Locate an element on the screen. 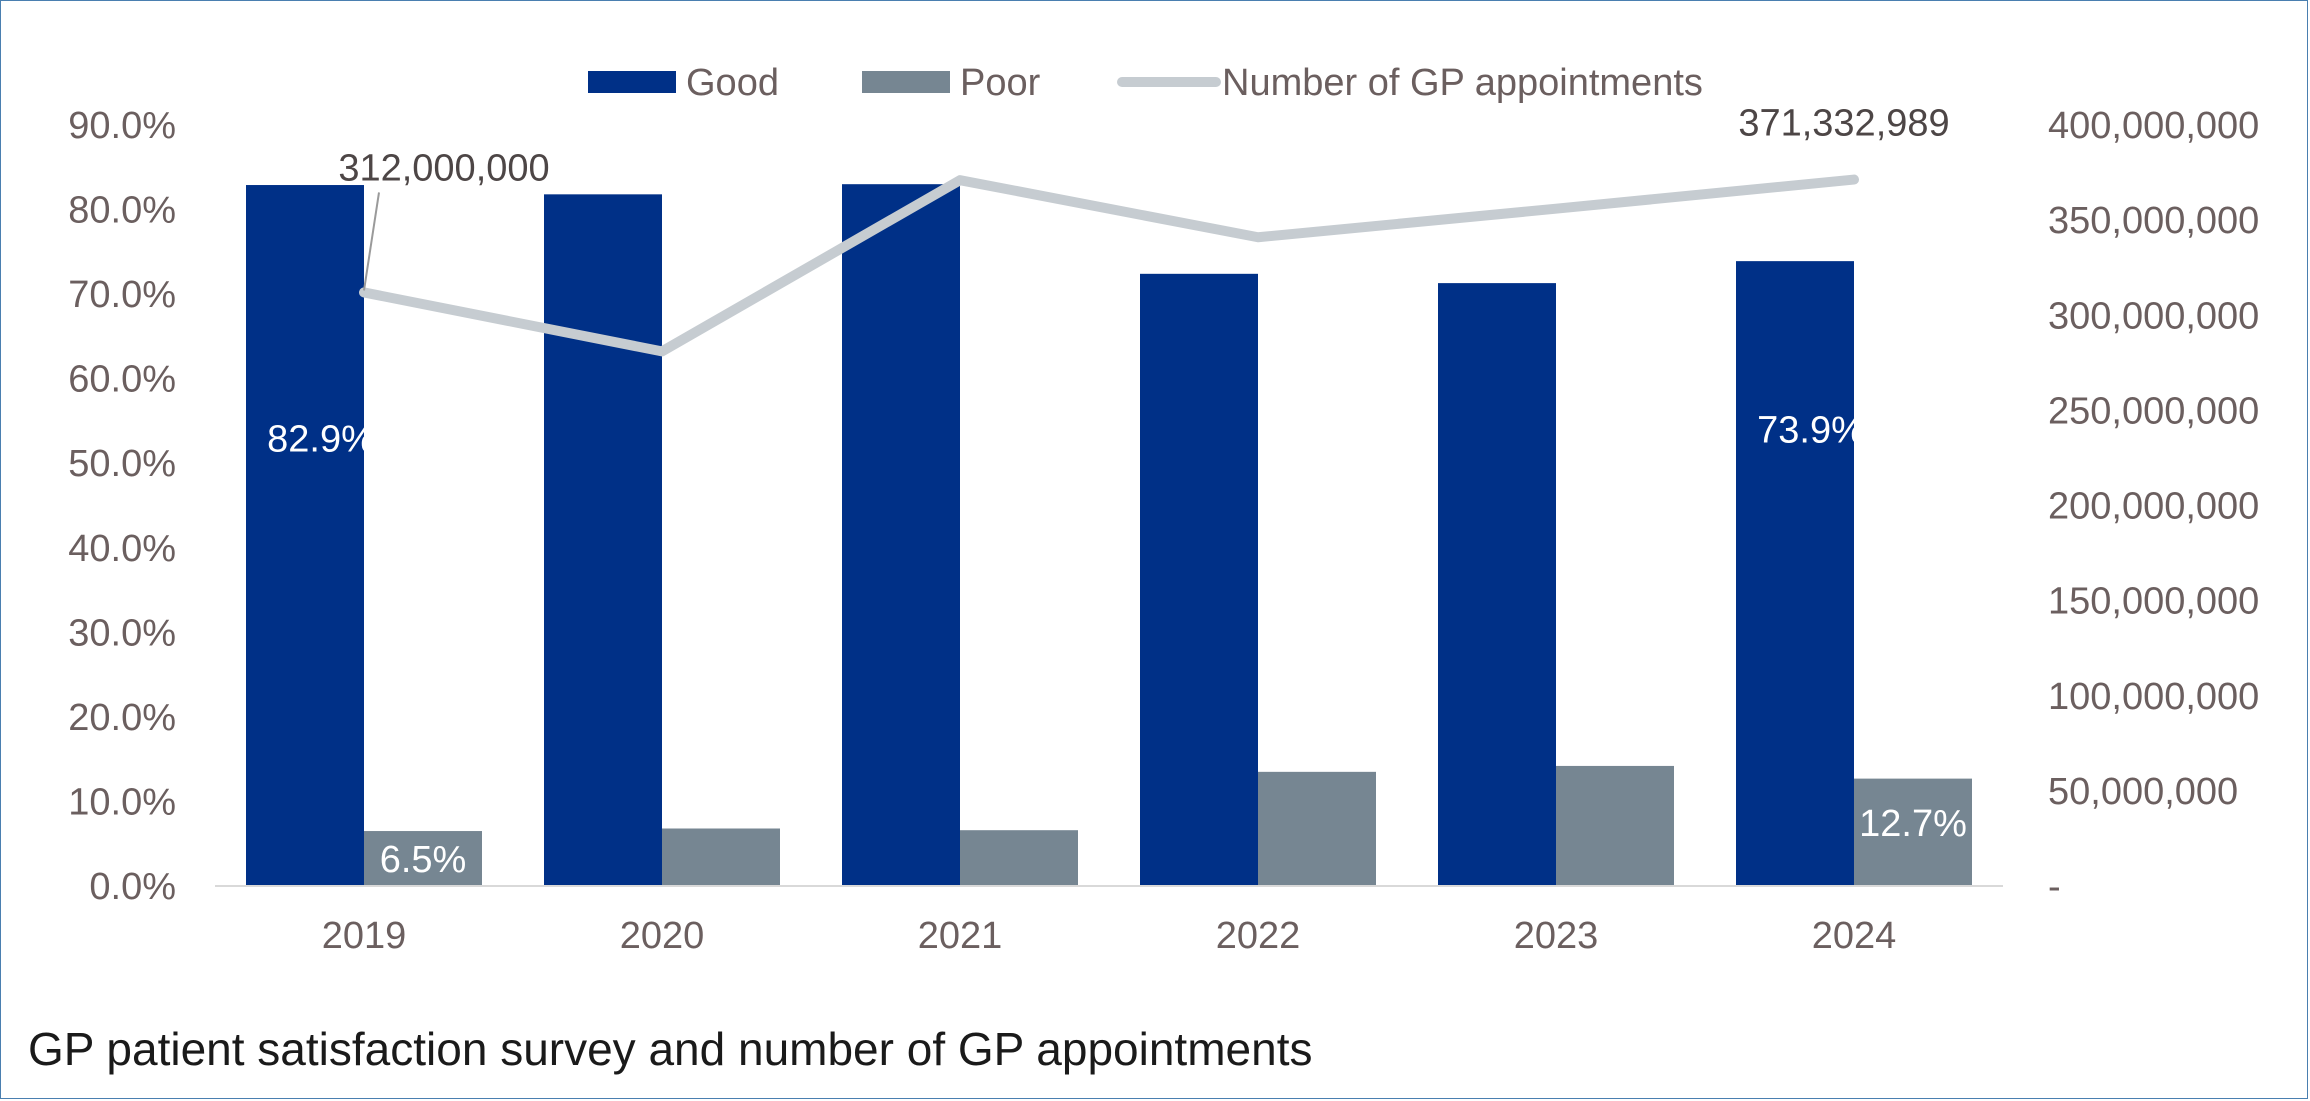  left-axis-tick-label: 60.0% is located at coordinates (122, 380).